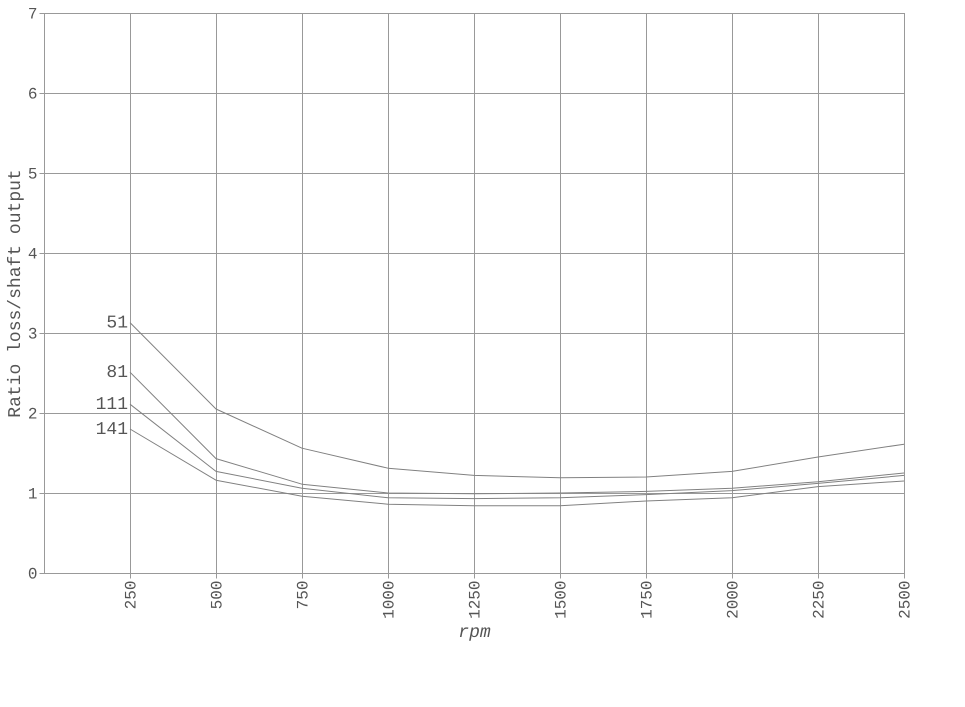 Image resolution: width=965 pixels, height=707 pixels. Describe the element at coordinates (475, 599) in the screenshot. I see `x-tick-label: 1250` at that location.